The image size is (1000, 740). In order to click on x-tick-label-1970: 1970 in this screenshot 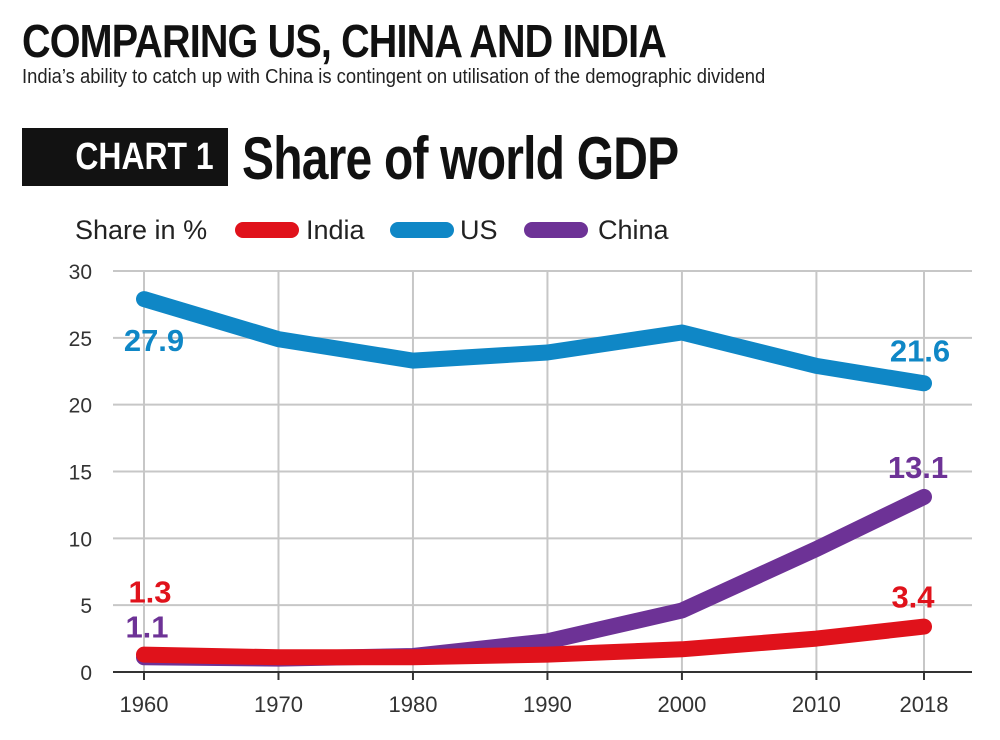, I will do `click(278, 704)`.